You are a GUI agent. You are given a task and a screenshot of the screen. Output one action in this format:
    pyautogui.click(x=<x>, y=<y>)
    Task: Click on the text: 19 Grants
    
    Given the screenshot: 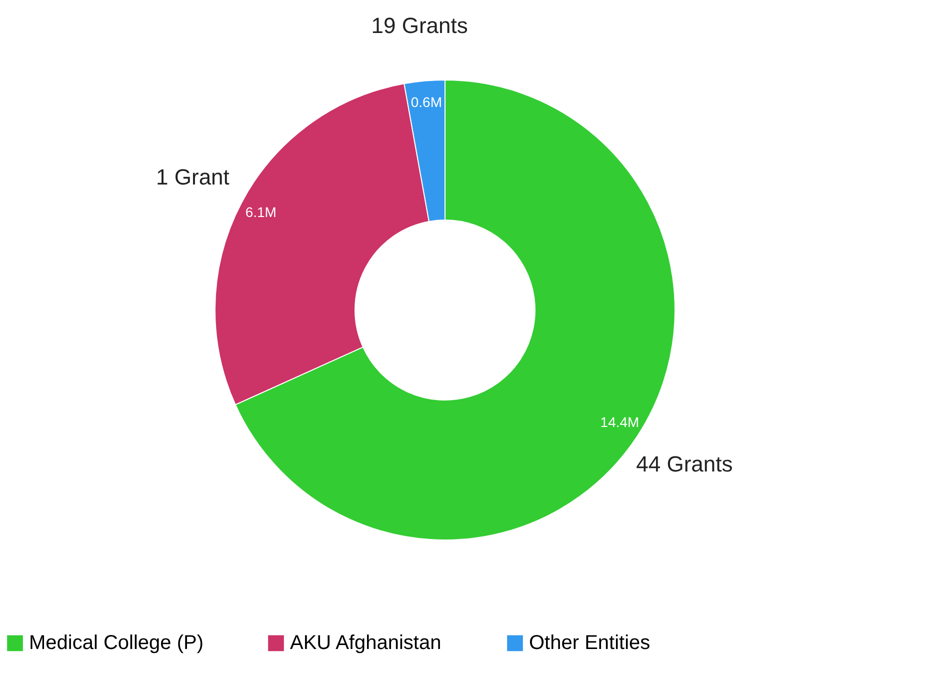 What is the action you would take?
    pyautogui.click(x=419, y=25)
    